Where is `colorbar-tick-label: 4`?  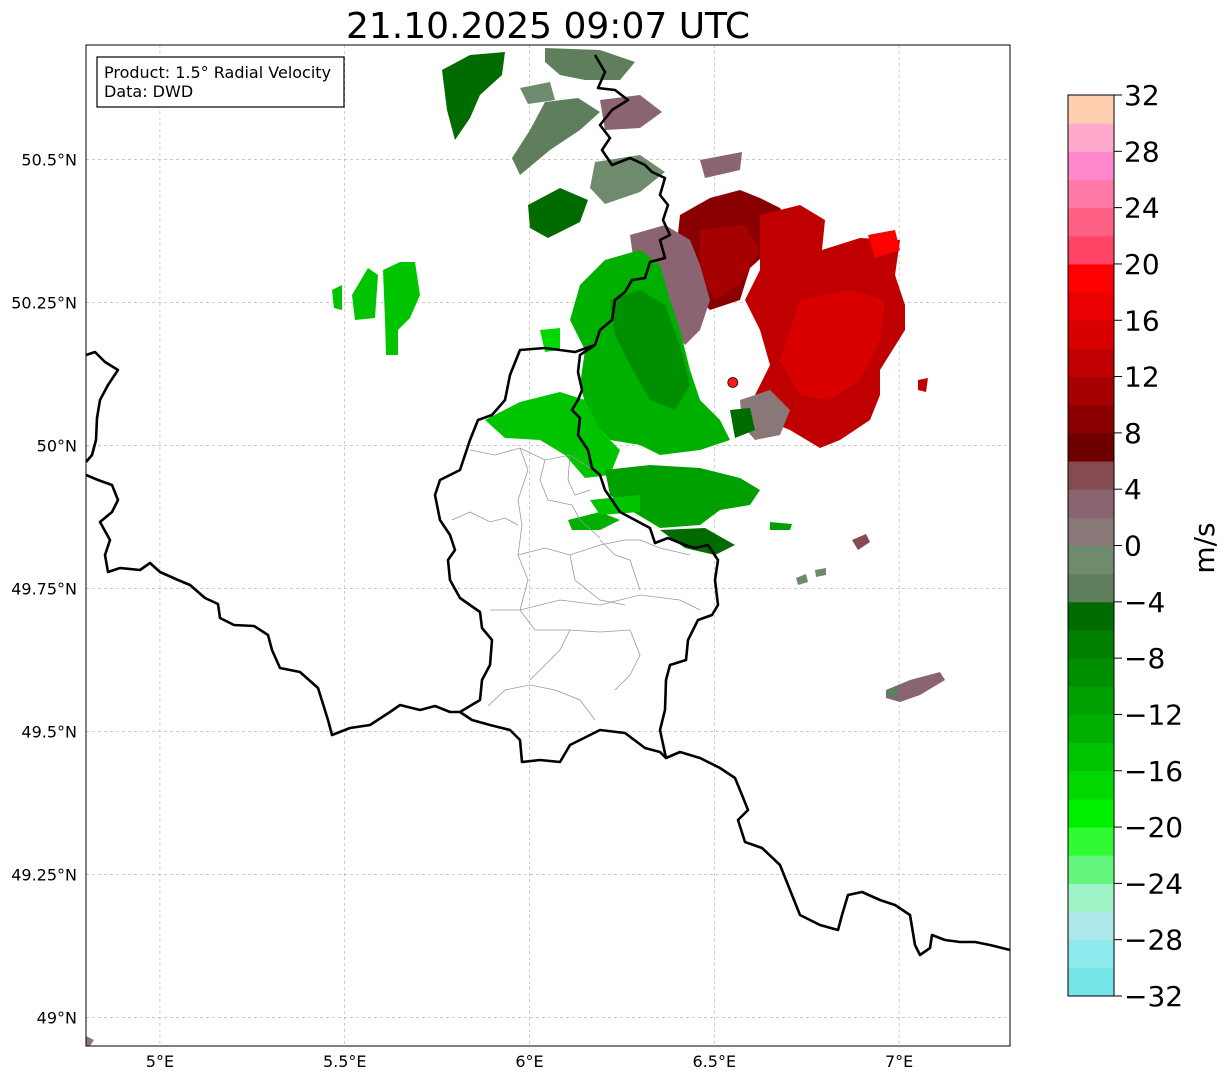 colorbar-tick-label: 4 is located at coordinates (1133, 489).